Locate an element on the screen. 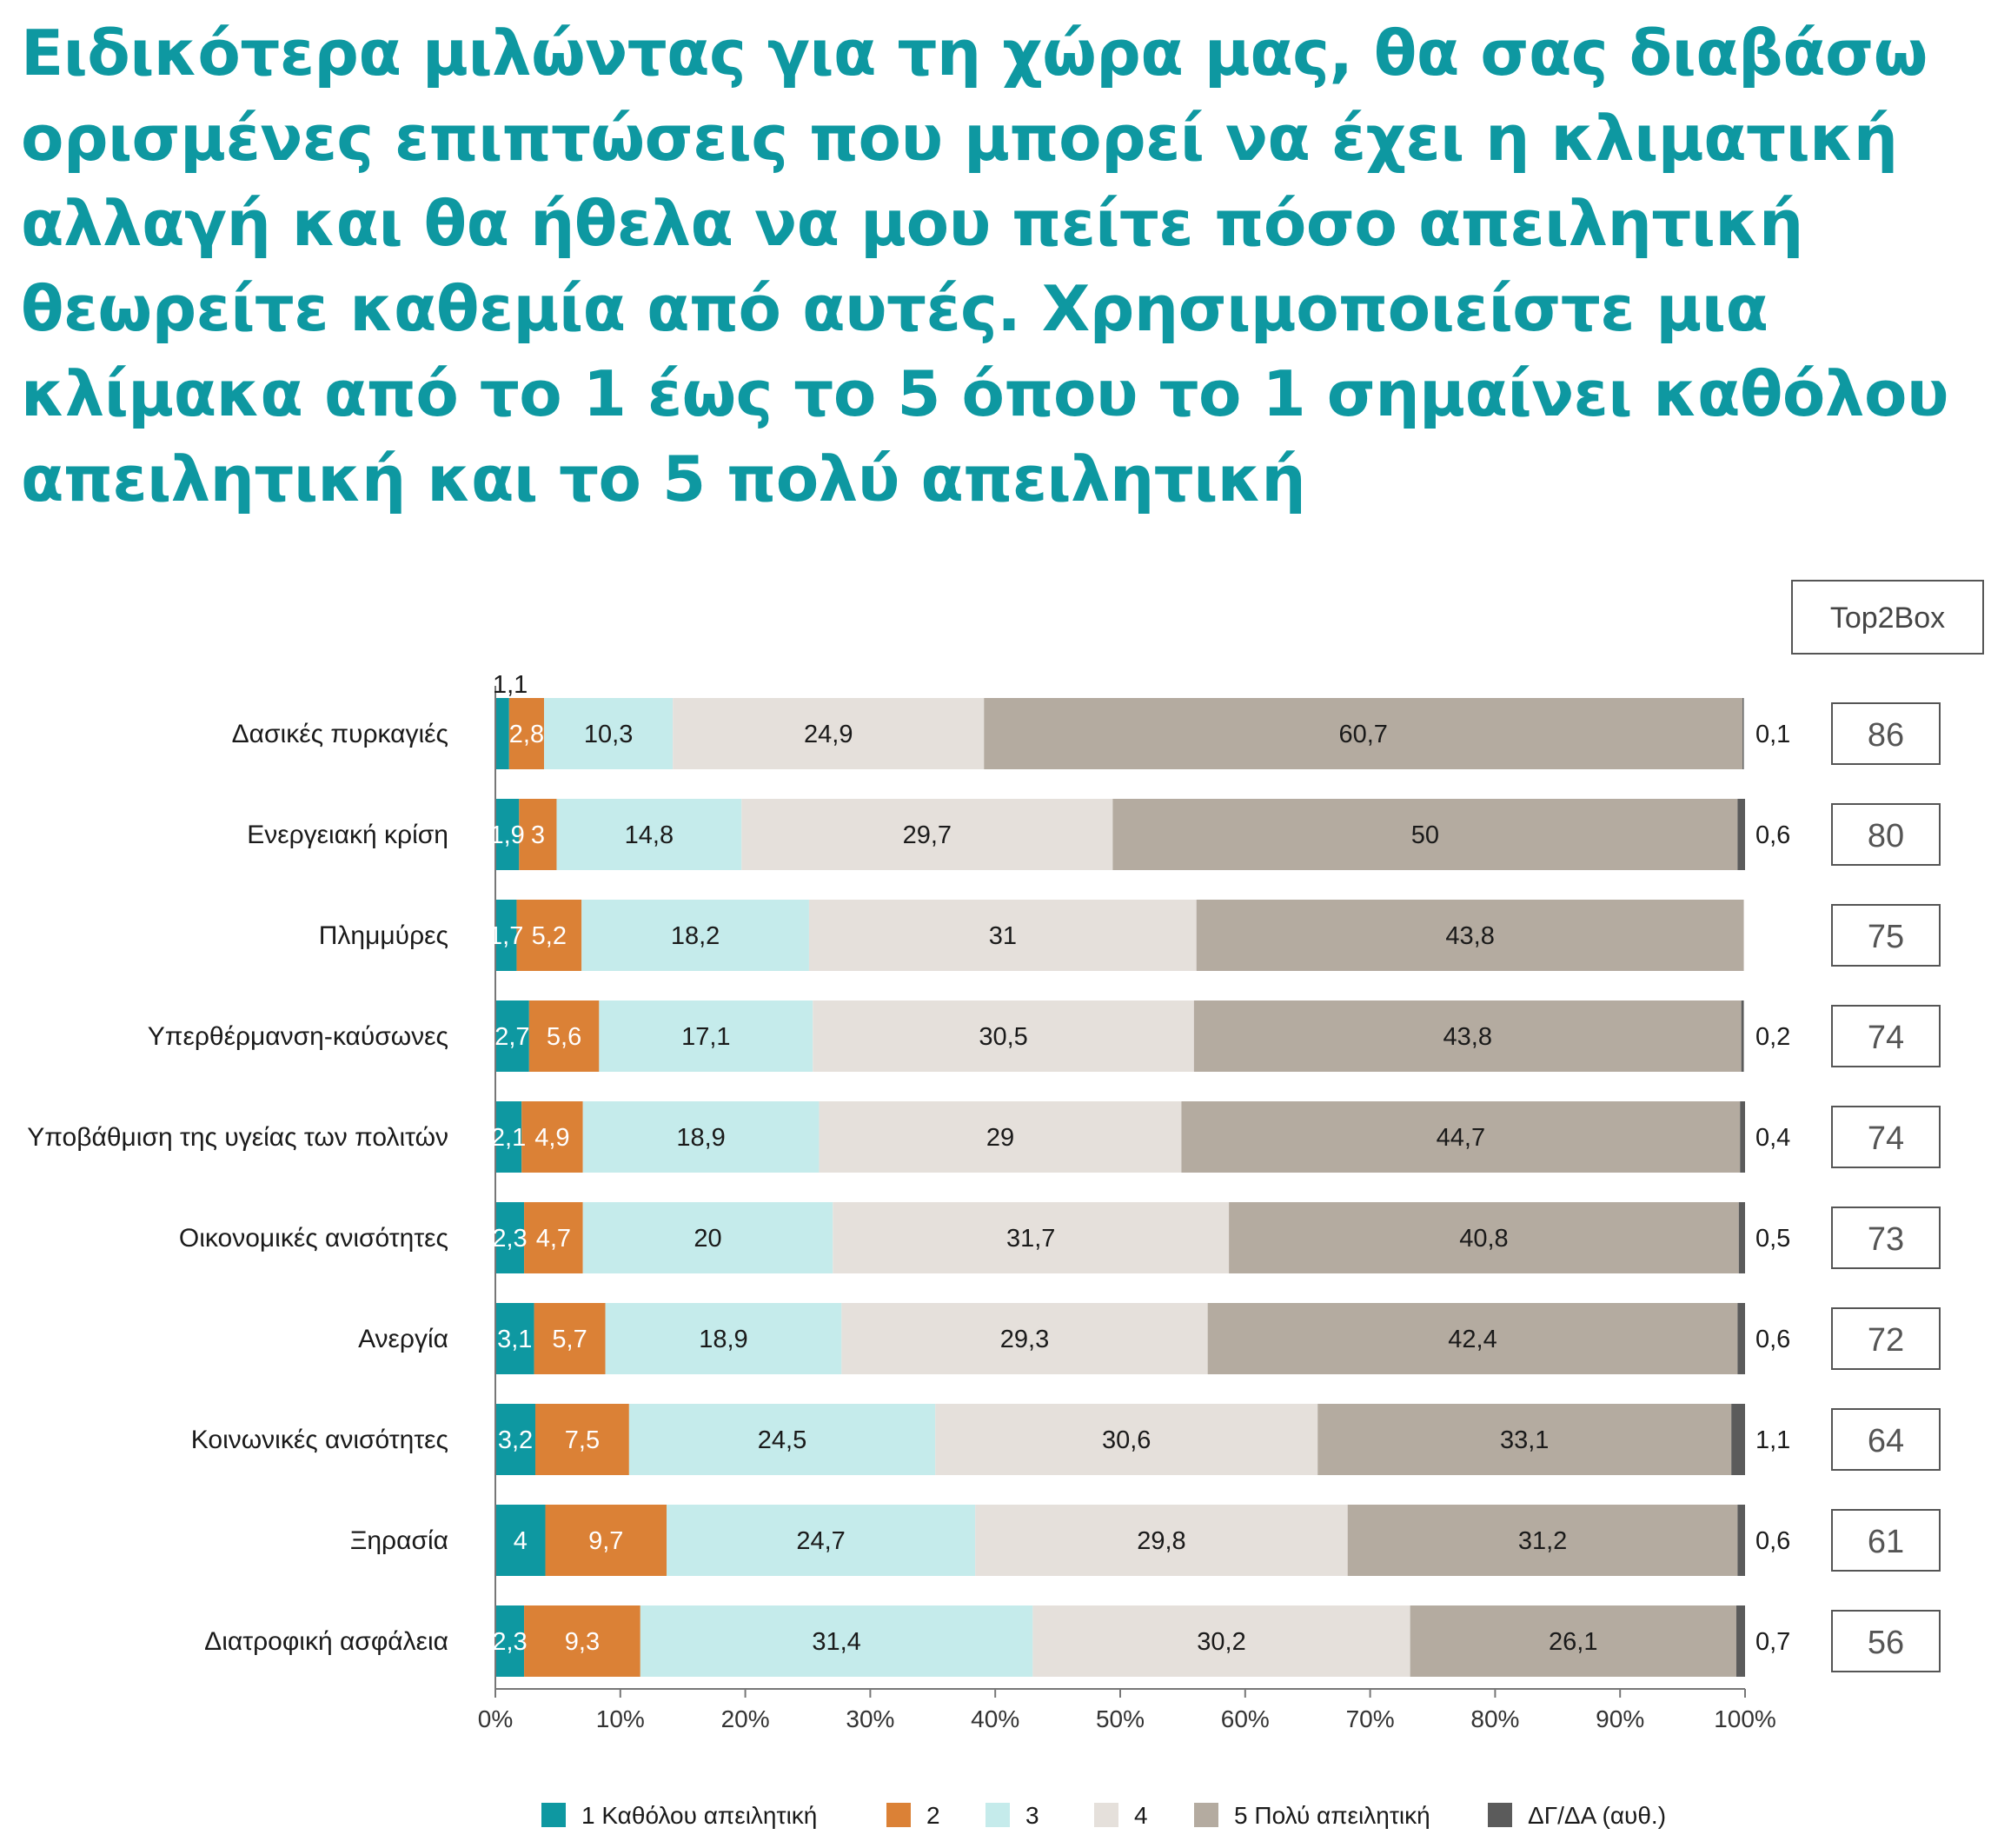  data-label: 44,7 is located at coordinates (1461, 1138).